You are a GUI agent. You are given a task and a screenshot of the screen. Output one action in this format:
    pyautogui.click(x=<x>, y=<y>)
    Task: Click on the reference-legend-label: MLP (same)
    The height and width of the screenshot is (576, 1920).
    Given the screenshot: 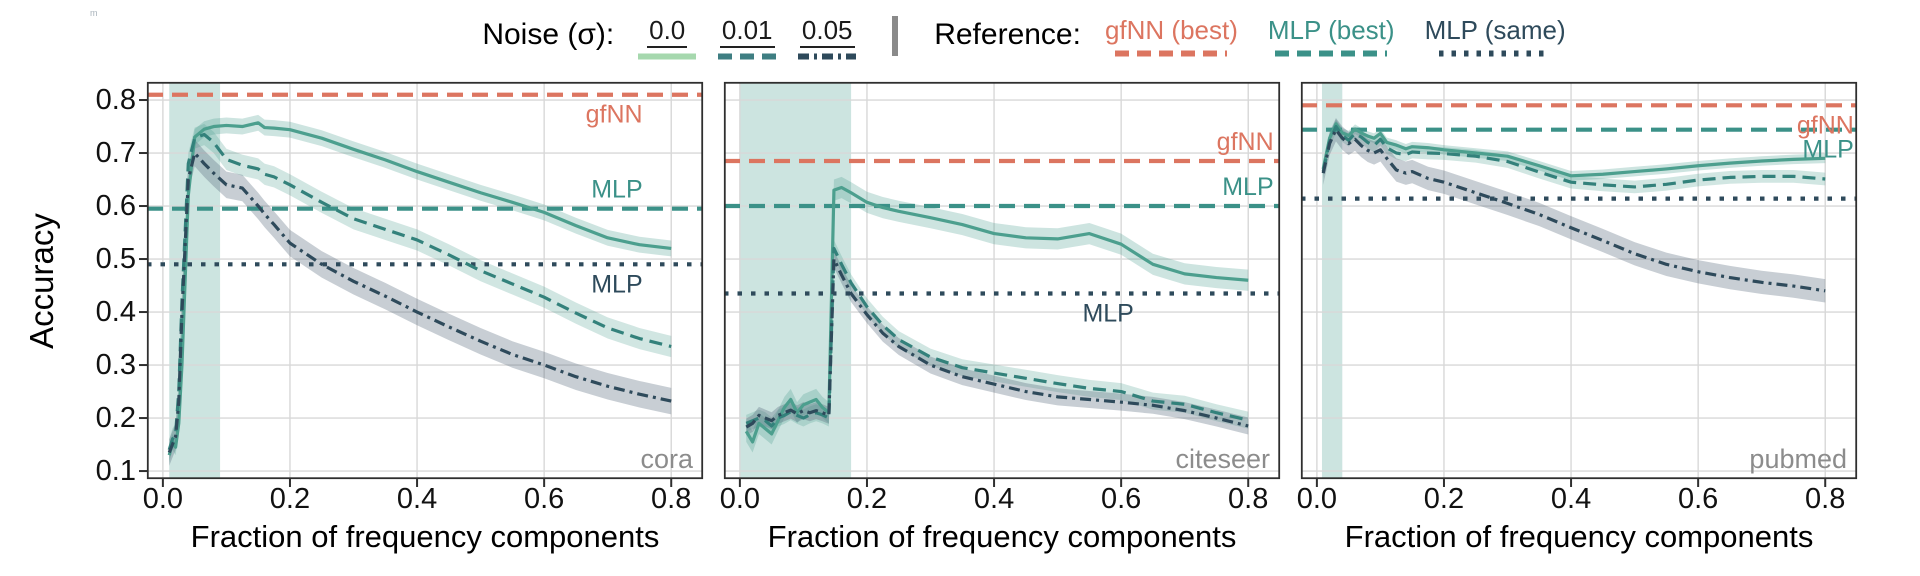 What is the action you would take?
    pyautogui.click(x=1495, y=30)
    